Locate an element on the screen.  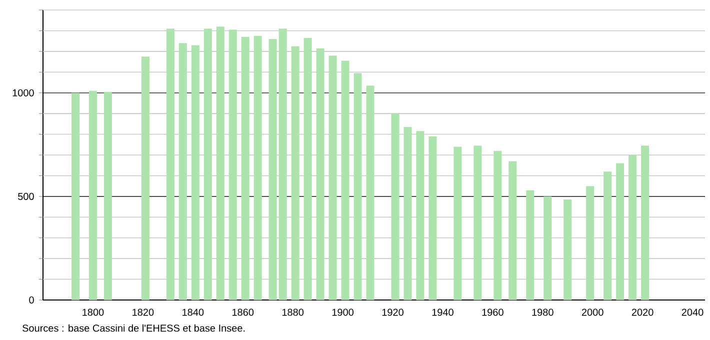
x-tick-label: 2040 is located at coordinates (693, 312).